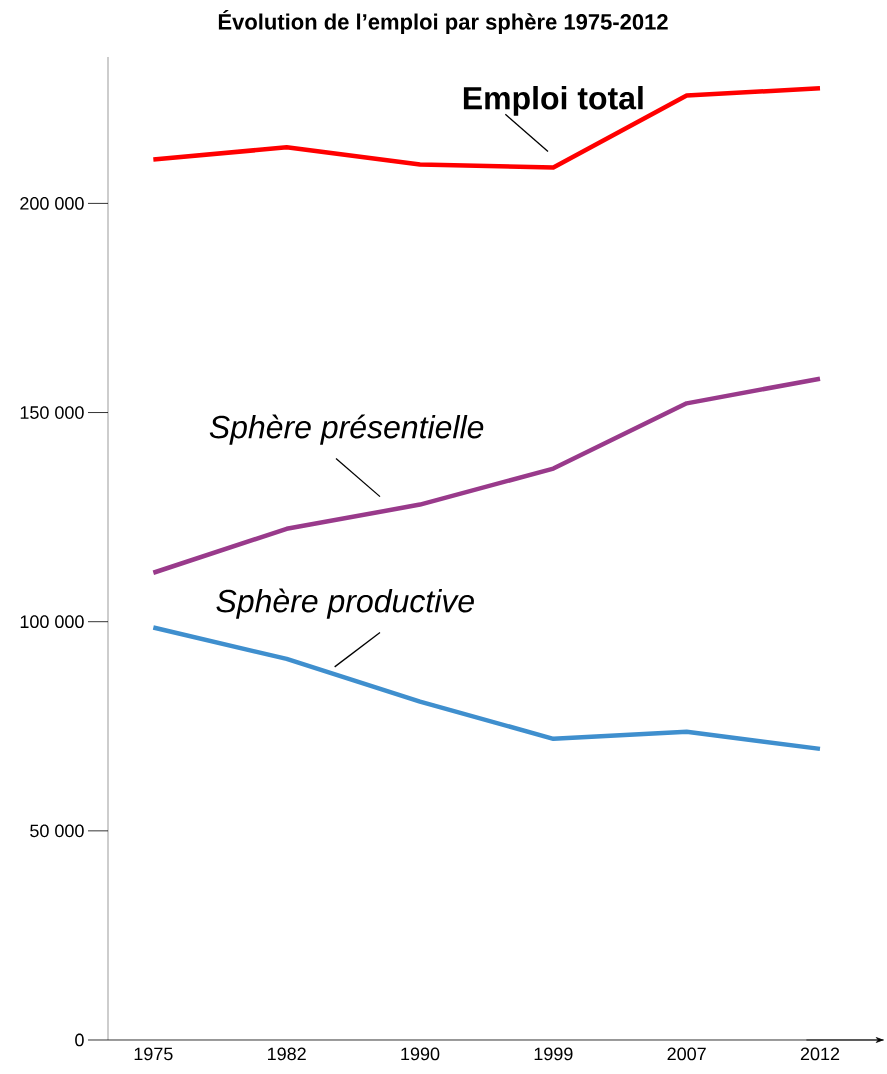 The height and width of the screenshot is (1074, 887). Describe the element at coordinates (57, 831) in the screenshot. I see `y-tick-label: 50 000` at that location.